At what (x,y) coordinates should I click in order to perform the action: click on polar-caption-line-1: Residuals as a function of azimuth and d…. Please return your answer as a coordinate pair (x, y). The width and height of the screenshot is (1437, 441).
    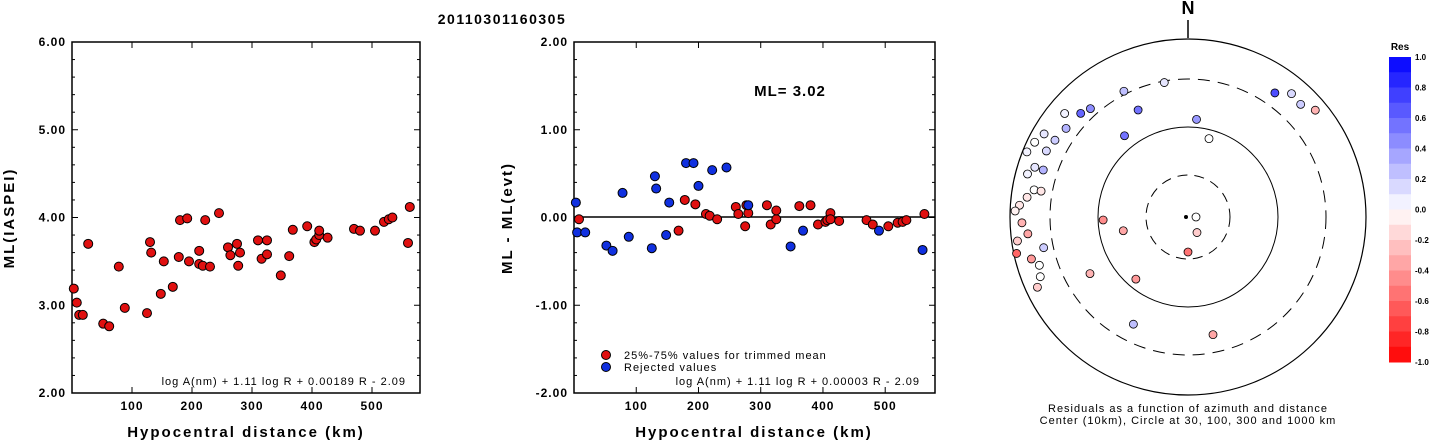
    Looking at the image, I should click on (1188, 409).